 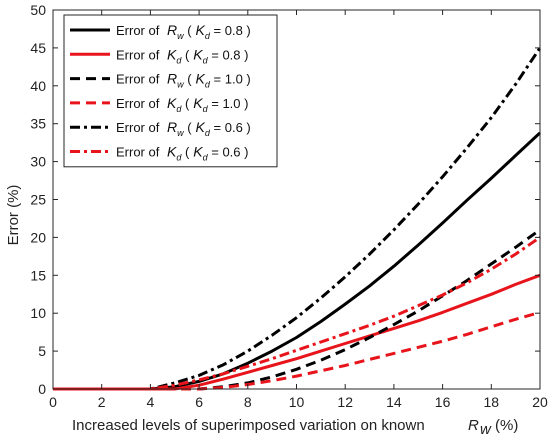 I want to click on y-tick-label: 0, so click(x=42, y=389).